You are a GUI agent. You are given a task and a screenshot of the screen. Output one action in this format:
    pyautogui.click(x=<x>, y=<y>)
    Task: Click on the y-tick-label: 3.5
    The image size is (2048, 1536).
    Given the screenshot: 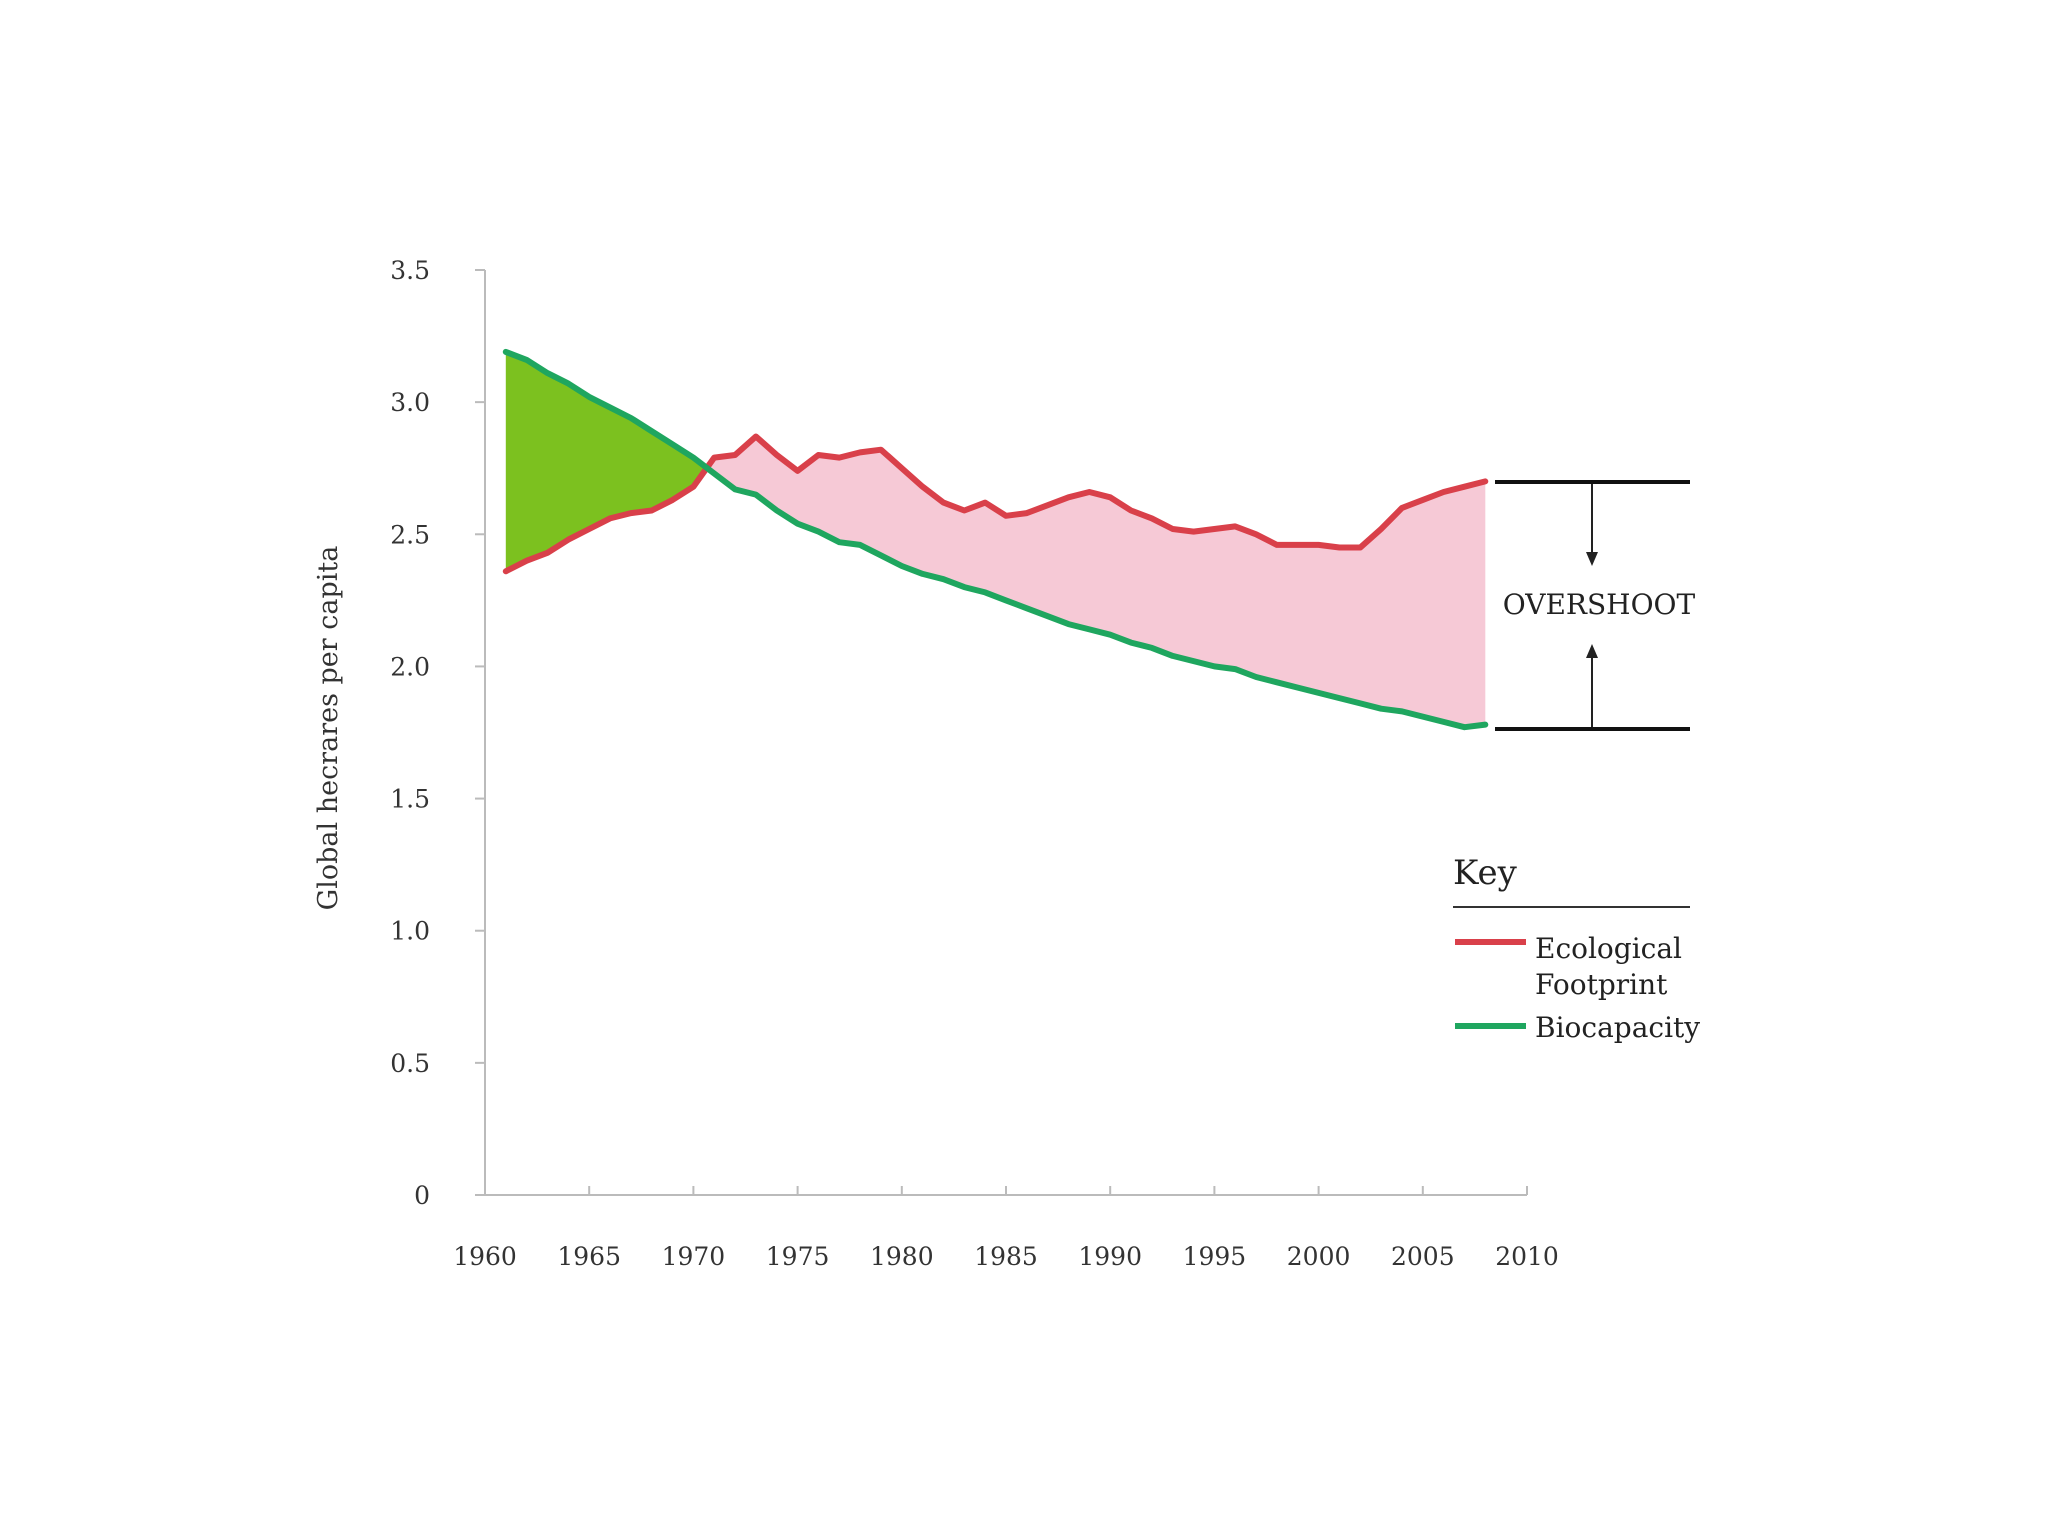 What is the action you would take?
    pyautogui.click(x=410, y=270)
    